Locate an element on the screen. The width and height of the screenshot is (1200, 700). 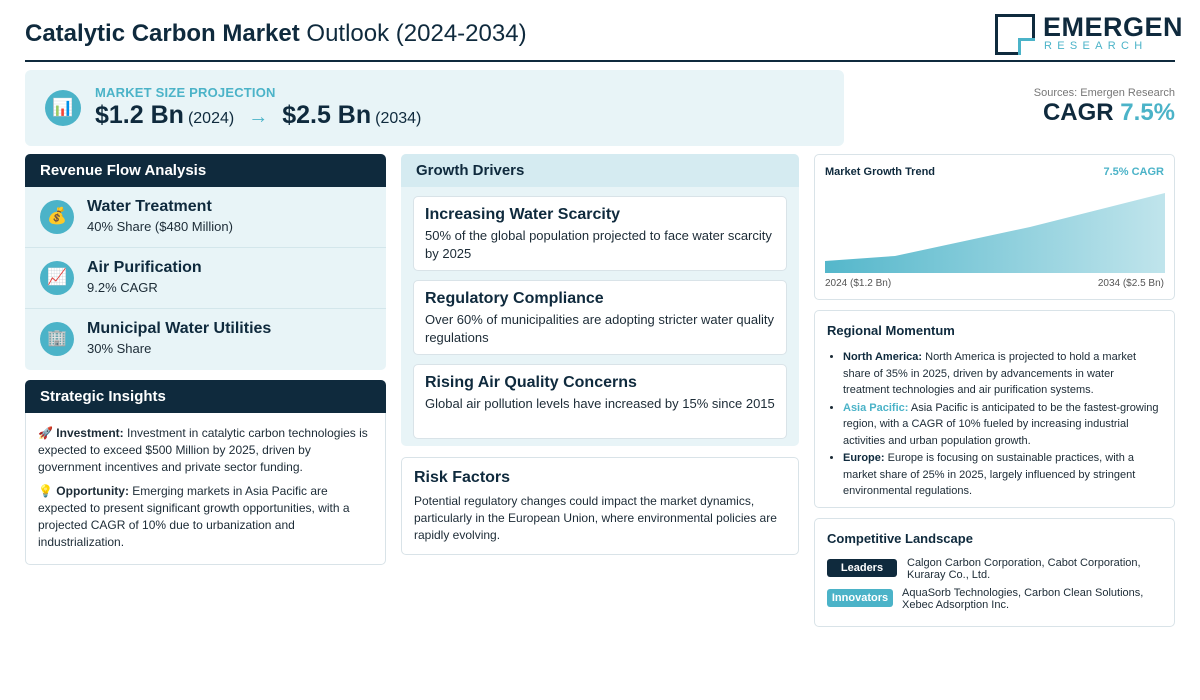
leaders-badge: Leaders is located at coordinates (862, 568).